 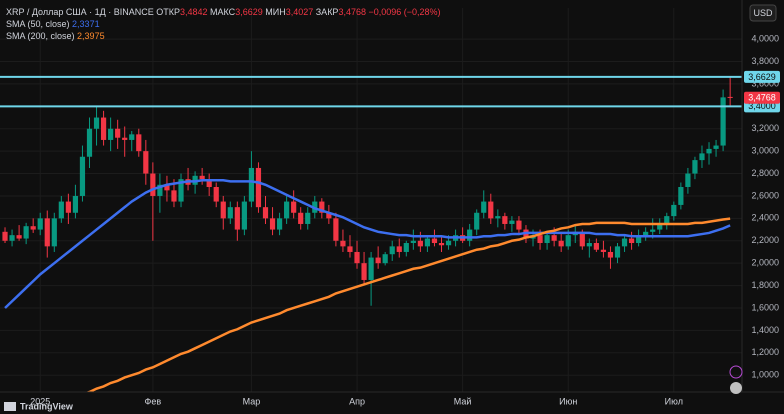 What do you see at coordinates (463, 401) in the screenshot?
I see `x-tick-label: Май` at bounding box center [463, 401].